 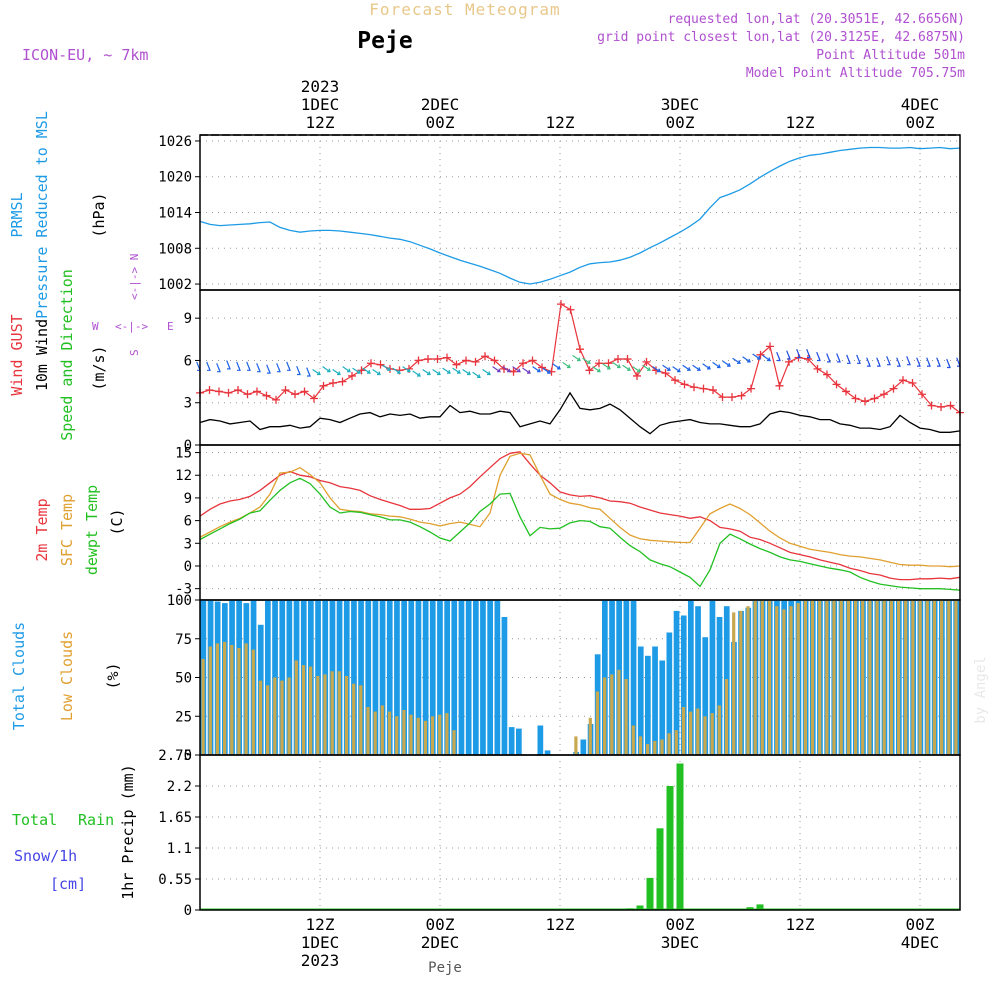 What do you see at coordinates (580, 832) in the screenshot?
I see `precip-frame` at bounding box center [580, 832].